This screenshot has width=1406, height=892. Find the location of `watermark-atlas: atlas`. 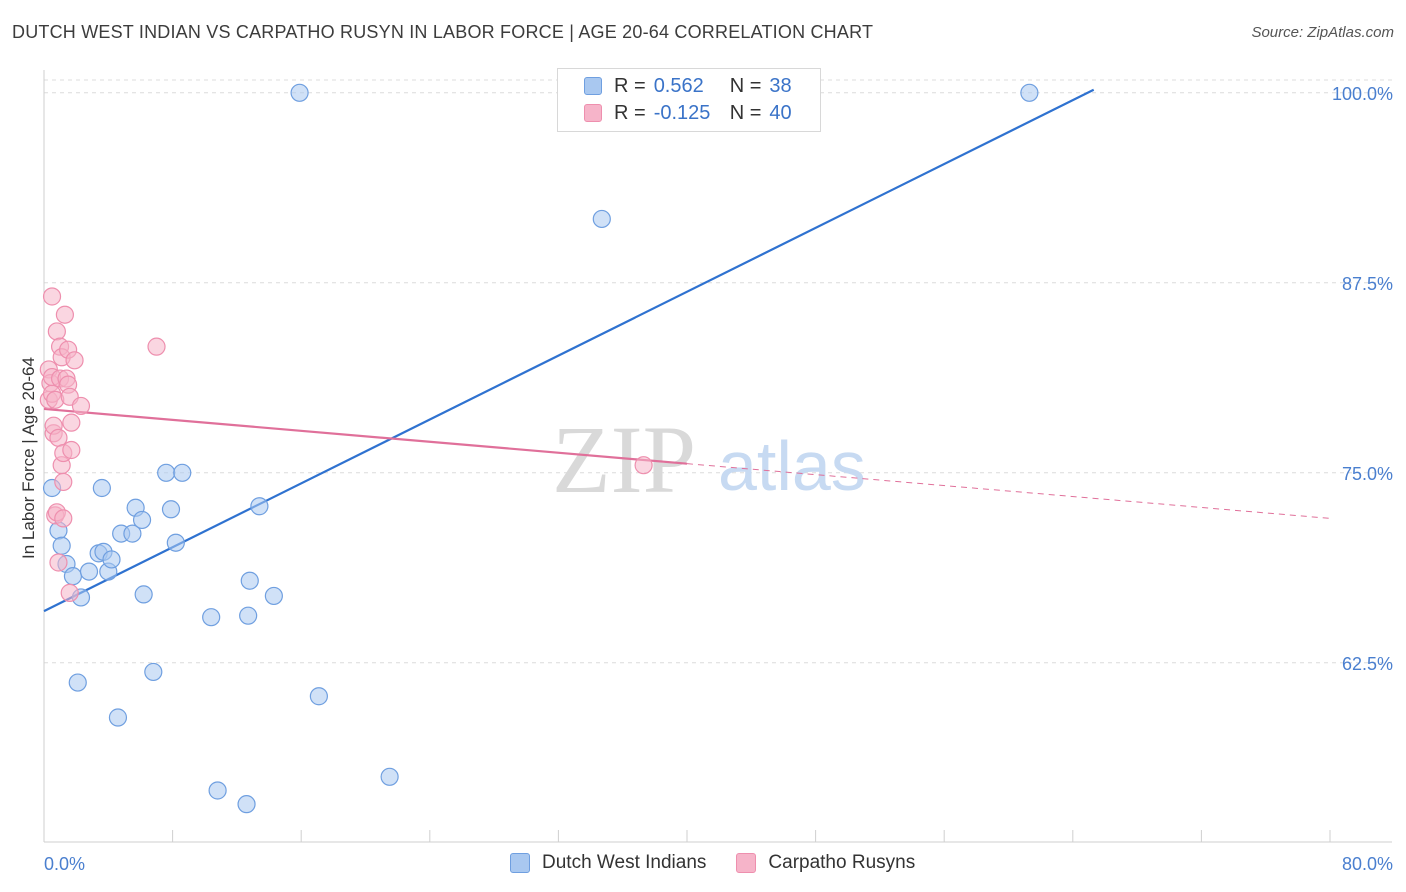

watermark-atlas: atlas is located at coordinates (792, 466).